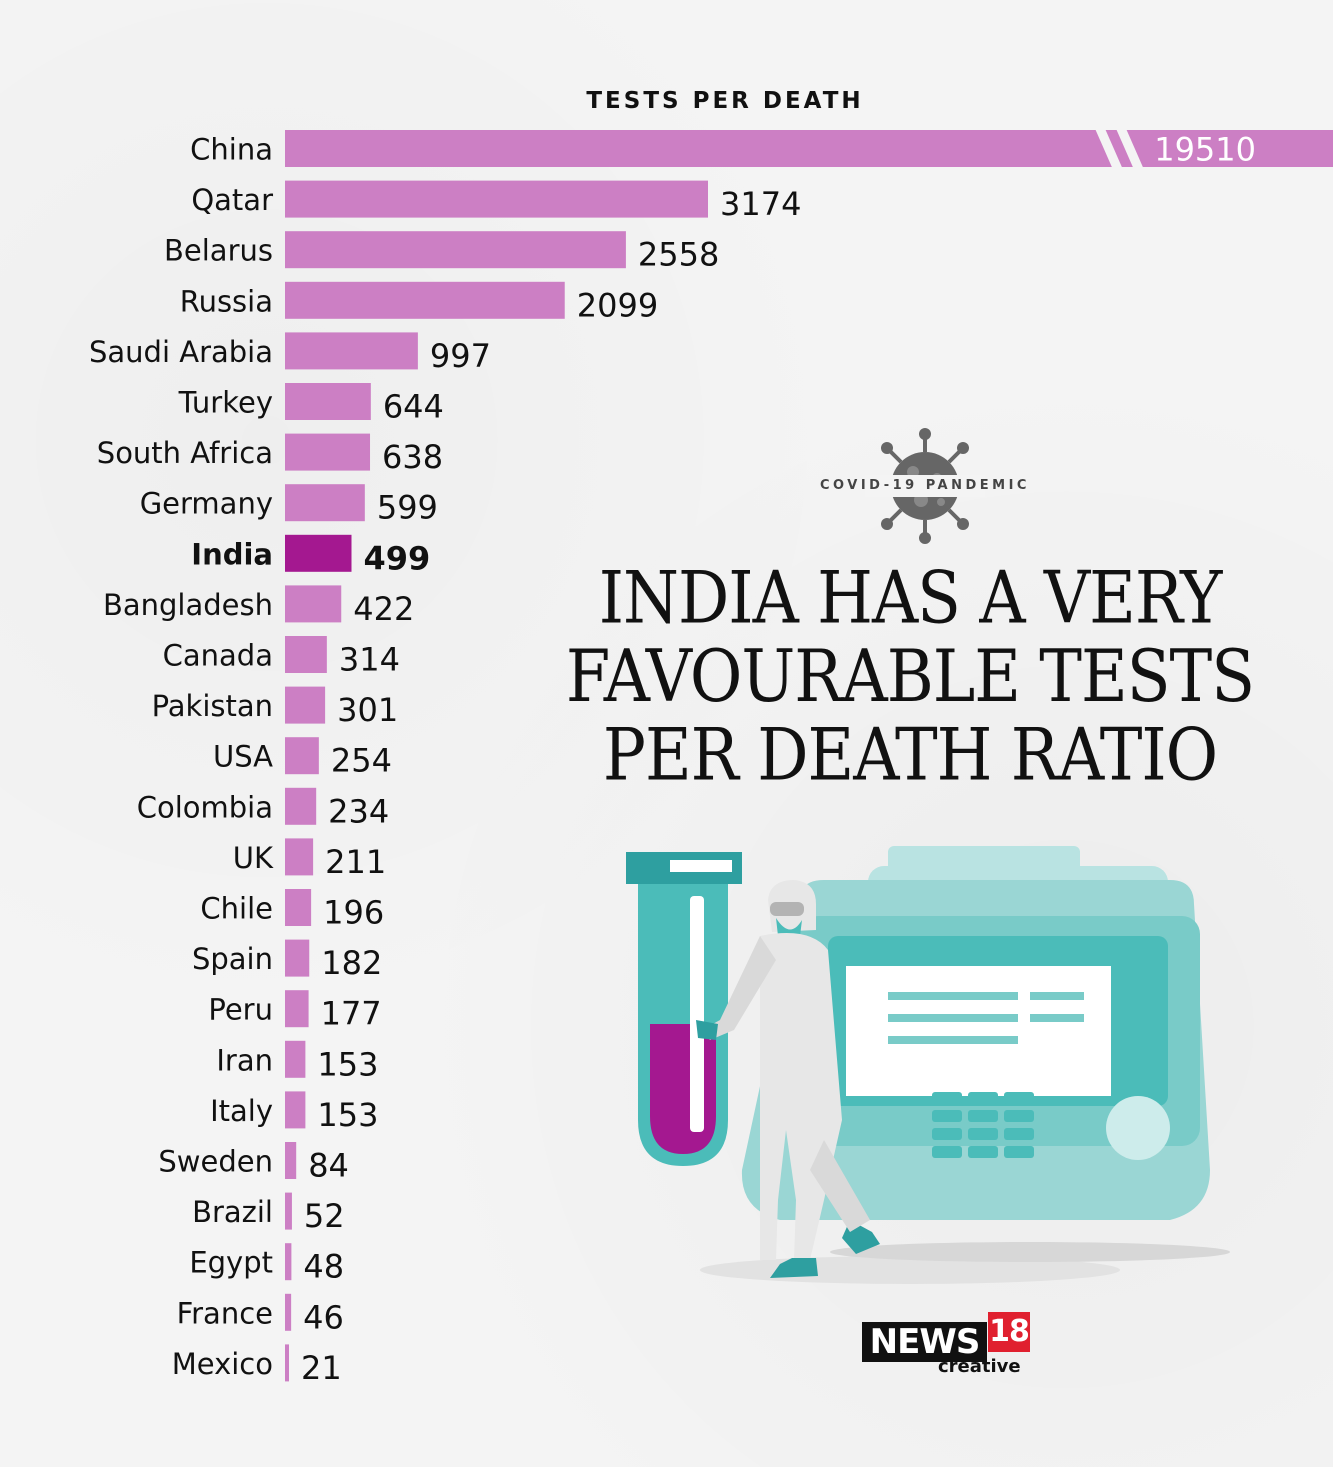 The height and width of the screenshot is (1467, 1333). I want to click on bar-pakistan, so click(305, 705).